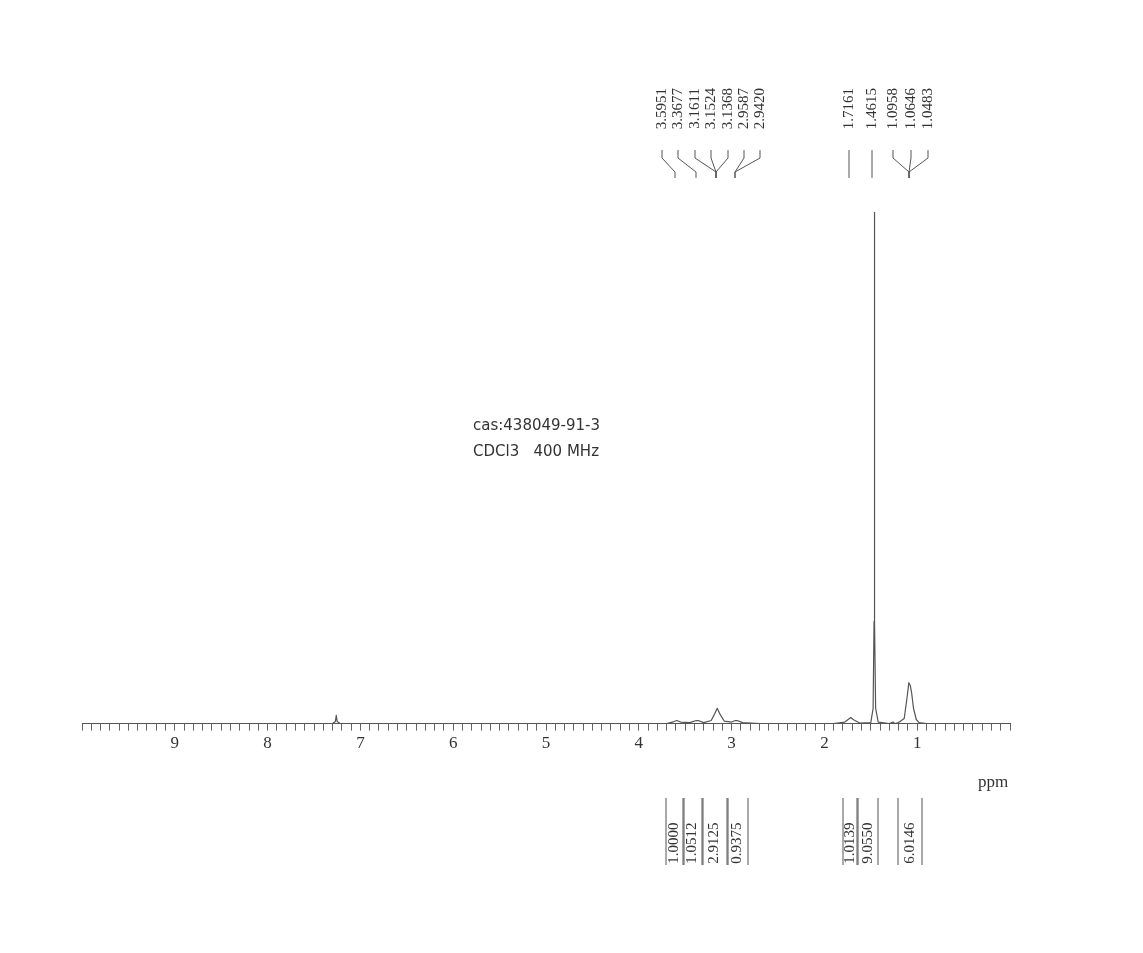  What do you see at coordinates (546, 743) in the screenshot?
I see `x-tick-label: 5` at bounding box center [546, 743].